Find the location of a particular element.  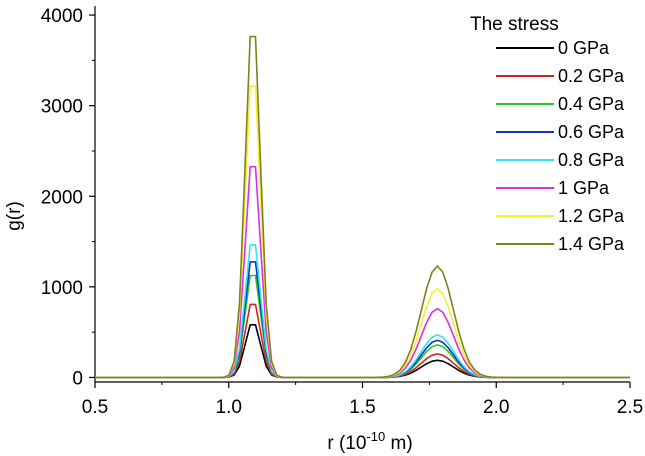

y-tick-label: 0 is located at coordinates (77, 378).